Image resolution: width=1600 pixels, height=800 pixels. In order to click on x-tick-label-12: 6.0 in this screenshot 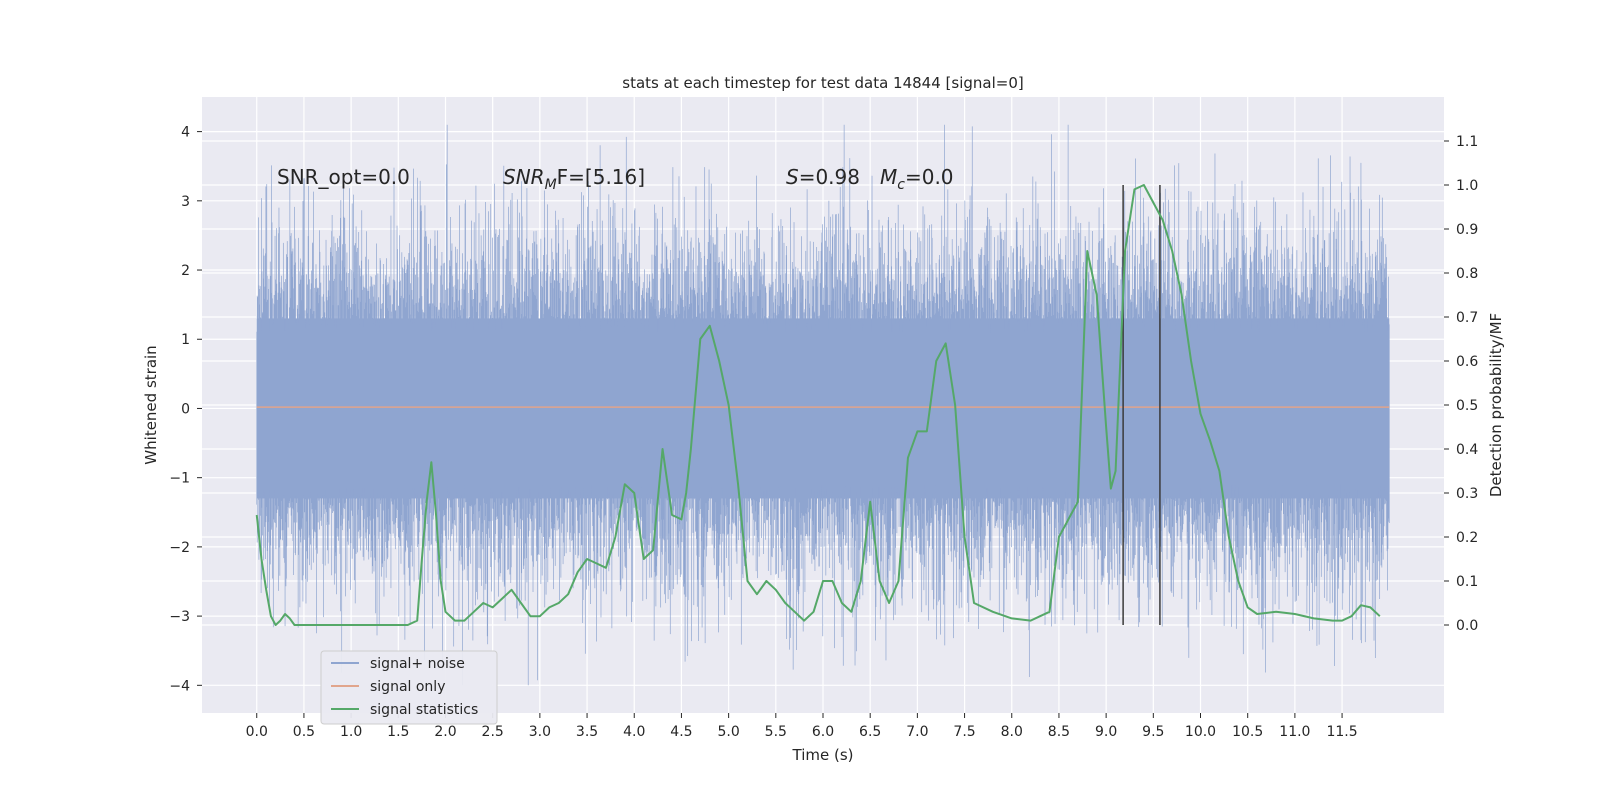, I will do `click(823, 732)`.